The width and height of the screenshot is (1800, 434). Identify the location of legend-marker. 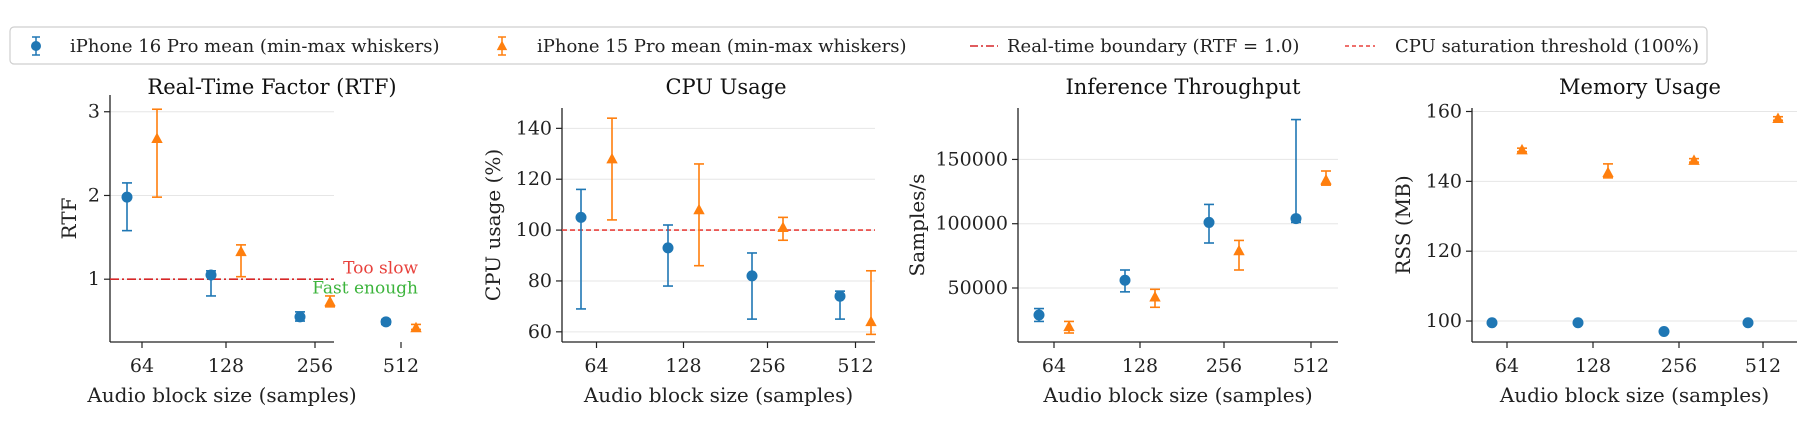
(502, 45).